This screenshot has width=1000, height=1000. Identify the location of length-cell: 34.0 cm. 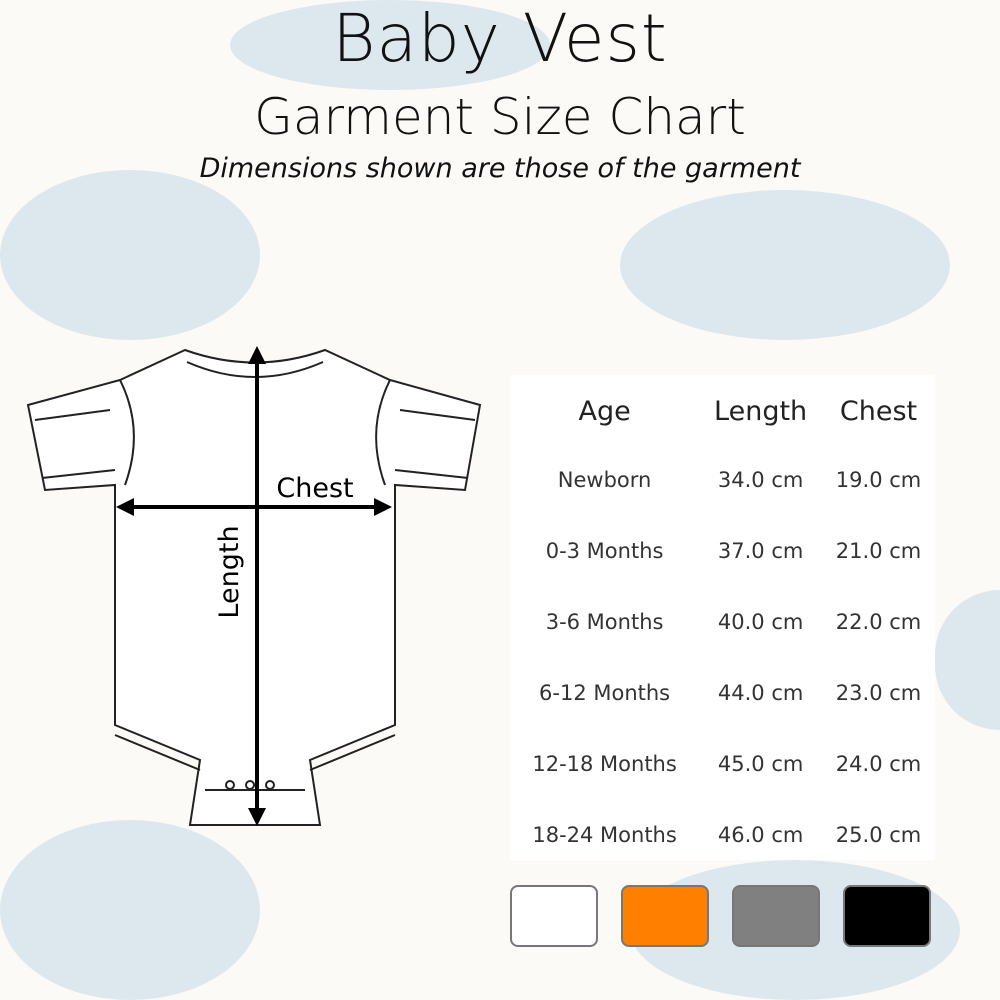
(760, 479).